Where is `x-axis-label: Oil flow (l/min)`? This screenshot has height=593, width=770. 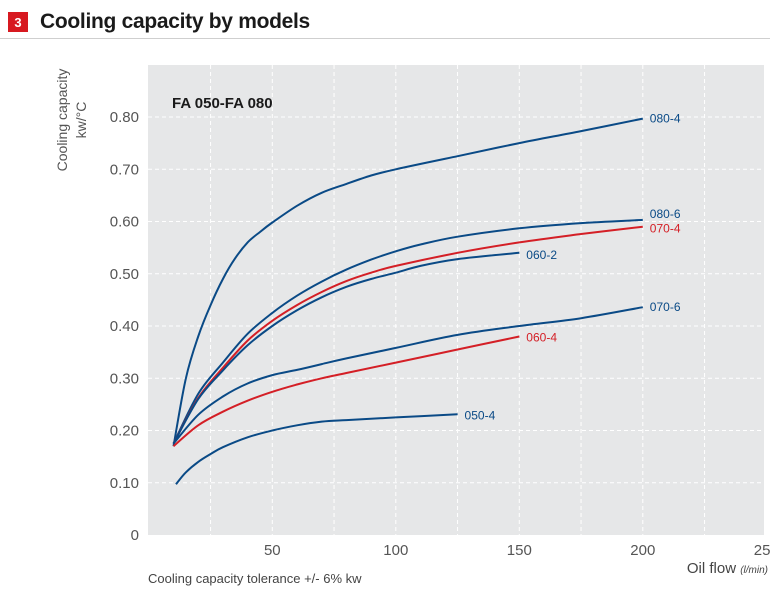 x-axis-label: Oil flow (l/min) is located at coordinates (727, 568).